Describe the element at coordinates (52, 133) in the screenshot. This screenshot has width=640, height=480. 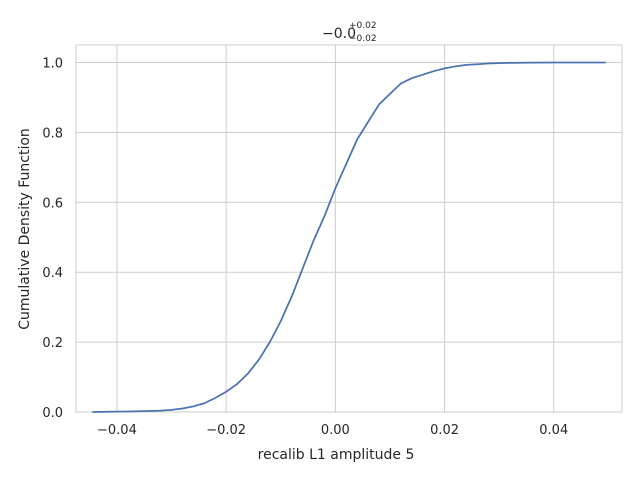
I see `y-tick-label: 0.8` at that location.